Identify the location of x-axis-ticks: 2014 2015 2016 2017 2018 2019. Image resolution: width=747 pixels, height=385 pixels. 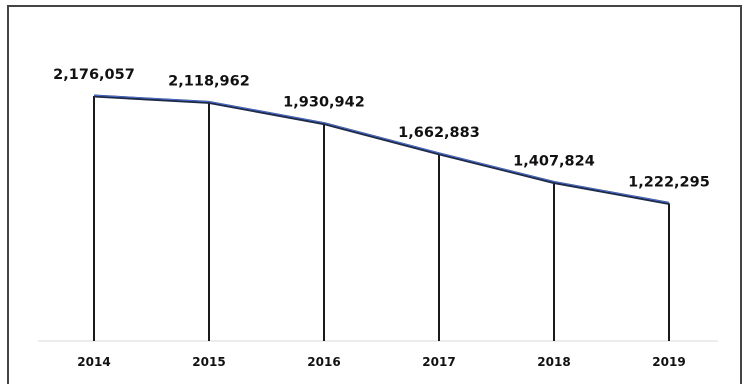
(381, 362).